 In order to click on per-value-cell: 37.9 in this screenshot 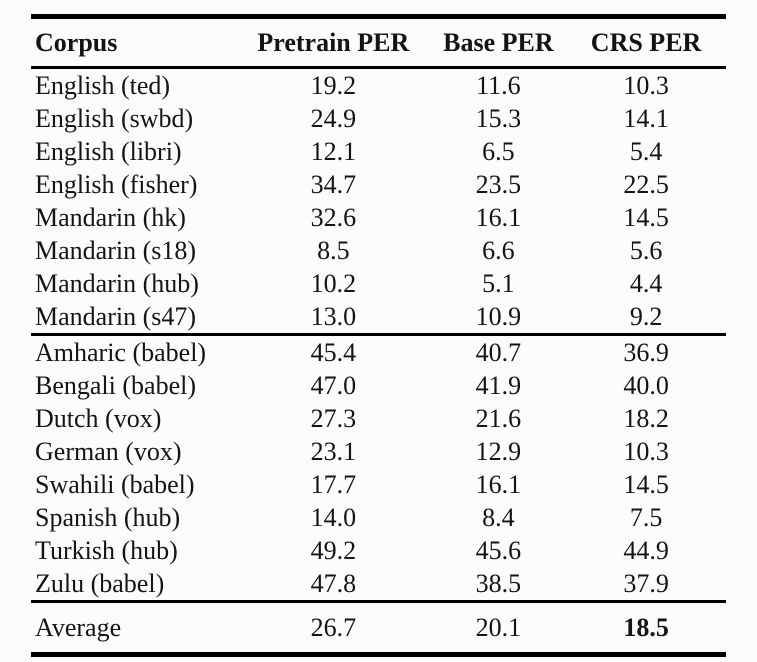, I will do `click(646, 583)`.